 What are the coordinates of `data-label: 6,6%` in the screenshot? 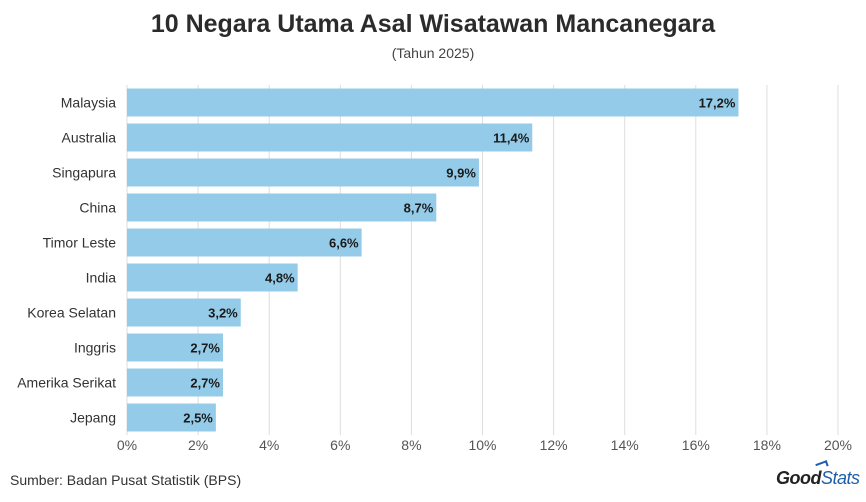 It's located at (344, 243).